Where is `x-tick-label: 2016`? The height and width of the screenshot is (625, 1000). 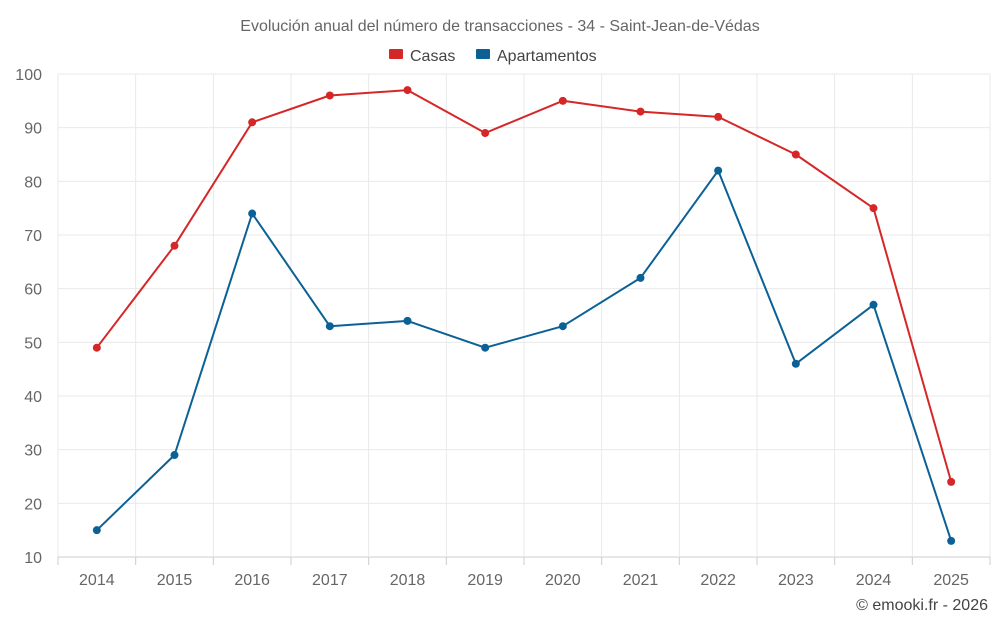 x-tick-label: 2016 is located at coordinates (252, 580).